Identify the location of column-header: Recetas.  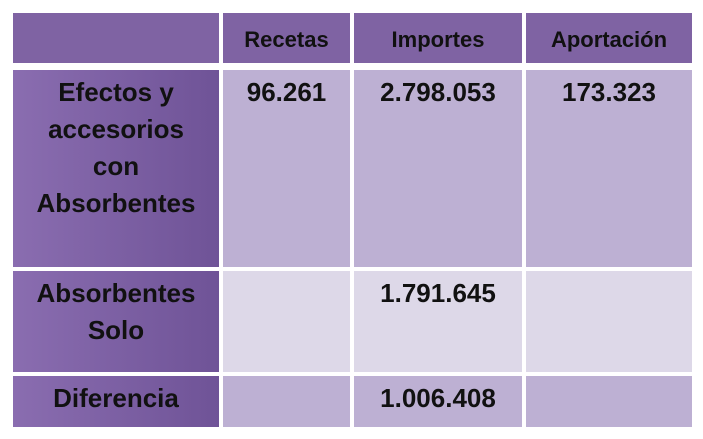
(286, 38).